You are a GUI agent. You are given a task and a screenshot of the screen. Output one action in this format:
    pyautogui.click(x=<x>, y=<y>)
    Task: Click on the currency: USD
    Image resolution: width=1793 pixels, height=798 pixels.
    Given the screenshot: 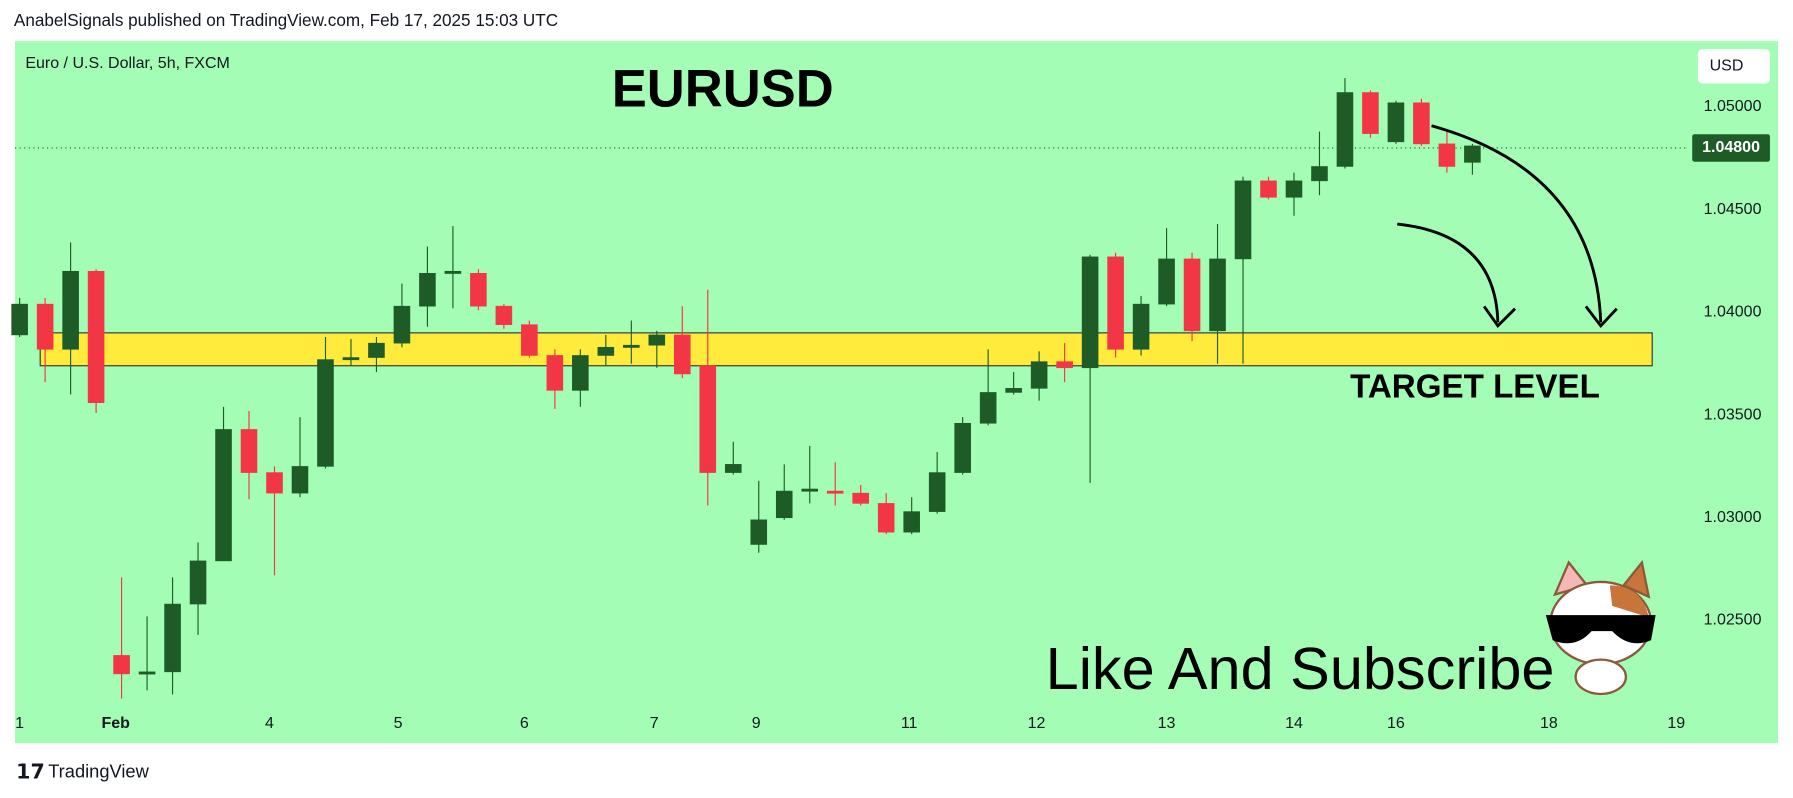 What is the action you would take?
    pyautogui.click(x=1727, y=66)
    